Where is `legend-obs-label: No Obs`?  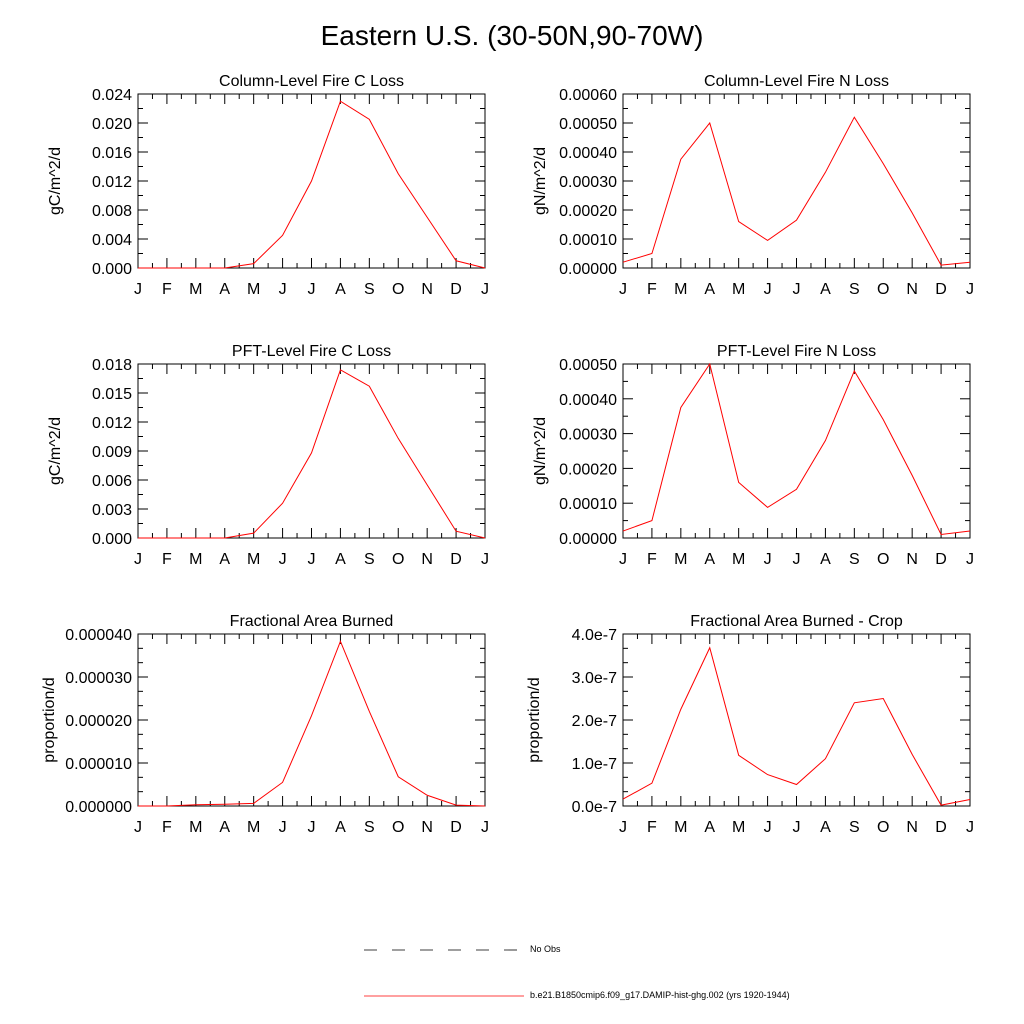 legend-obs-label: No Obs is located at coordinates (545, 949).